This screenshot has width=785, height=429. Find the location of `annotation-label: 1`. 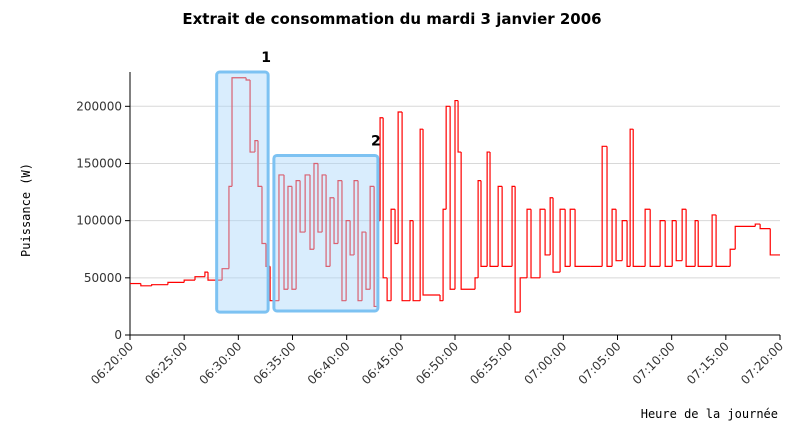

annotation-label: 1 is located at coordinates (266, 58).